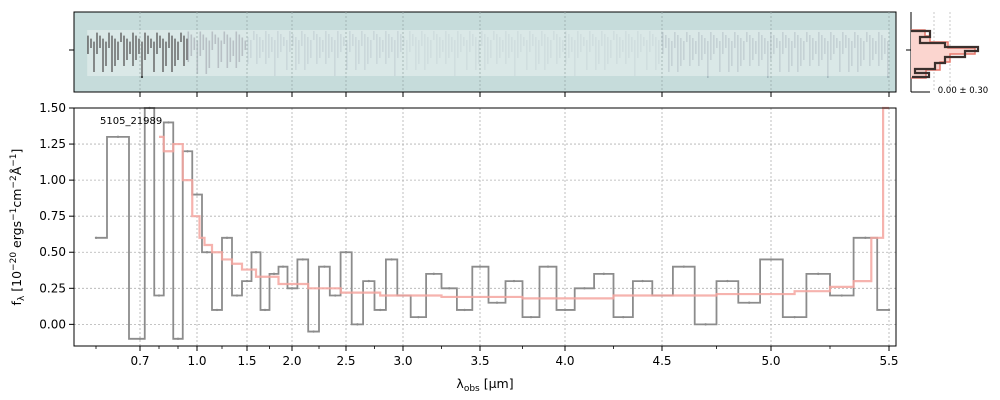  I want to click on x-tick-label: 2.5, so click(345, 361).